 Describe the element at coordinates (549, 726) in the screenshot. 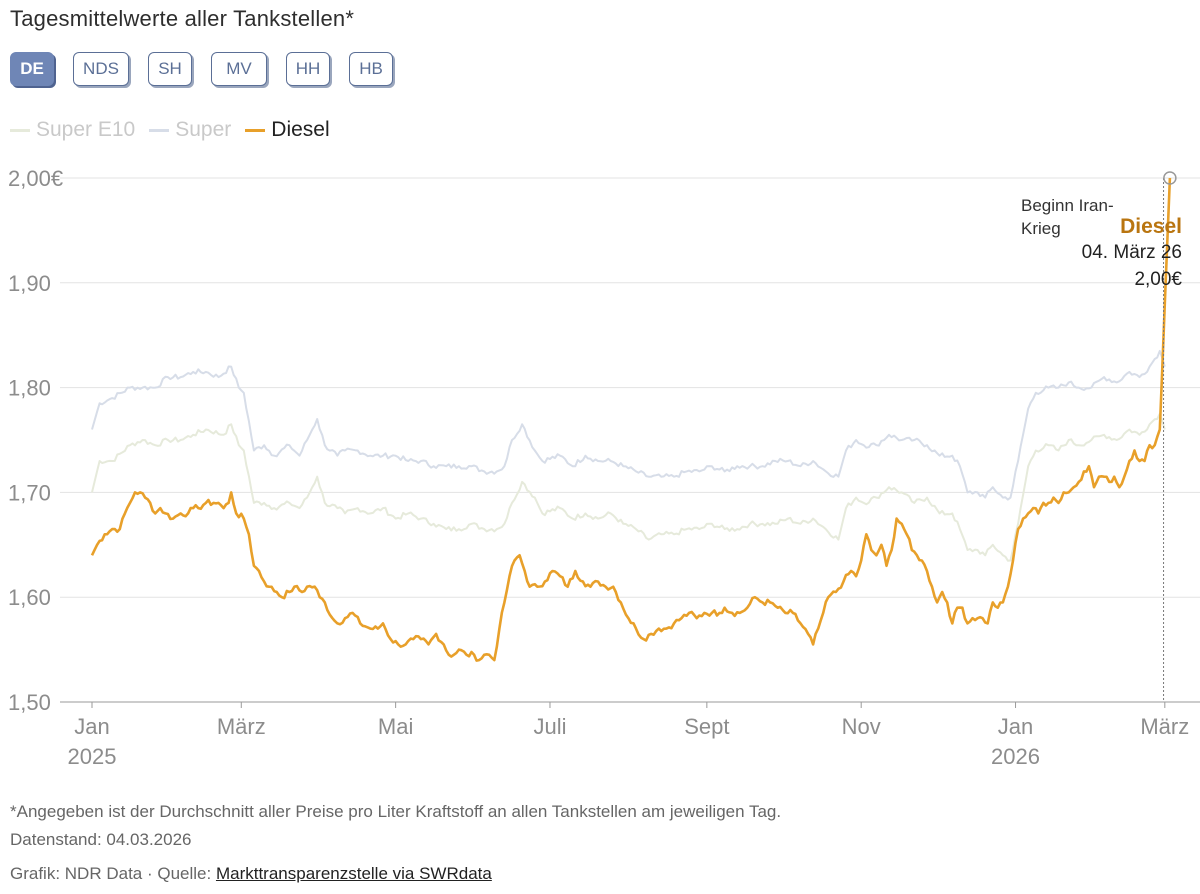

I see `x-tick-label: Juli` at that location.